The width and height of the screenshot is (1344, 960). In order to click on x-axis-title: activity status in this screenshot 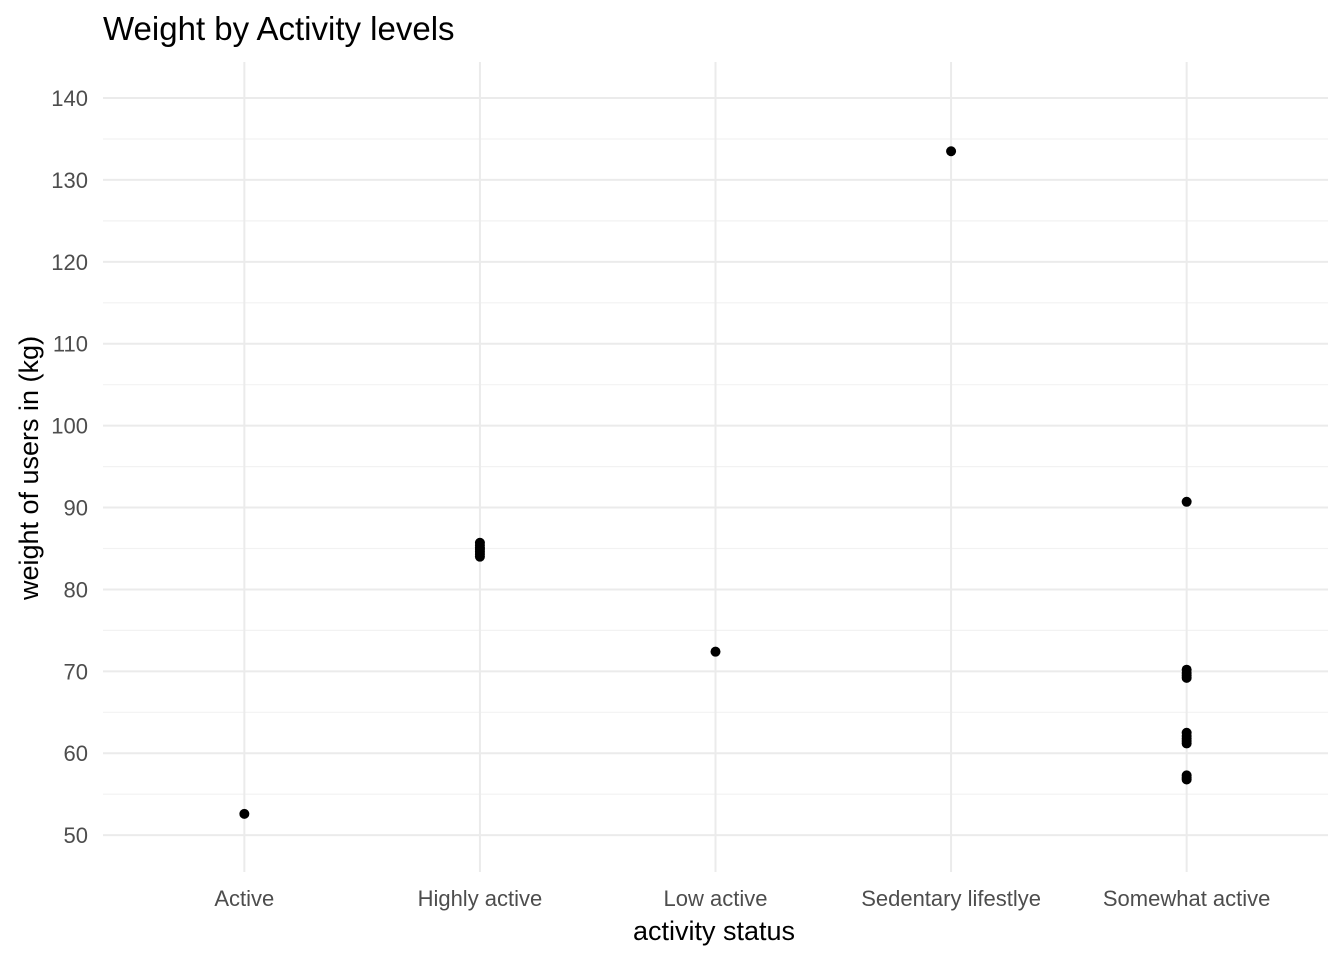, I will do `click(714, 931)`.